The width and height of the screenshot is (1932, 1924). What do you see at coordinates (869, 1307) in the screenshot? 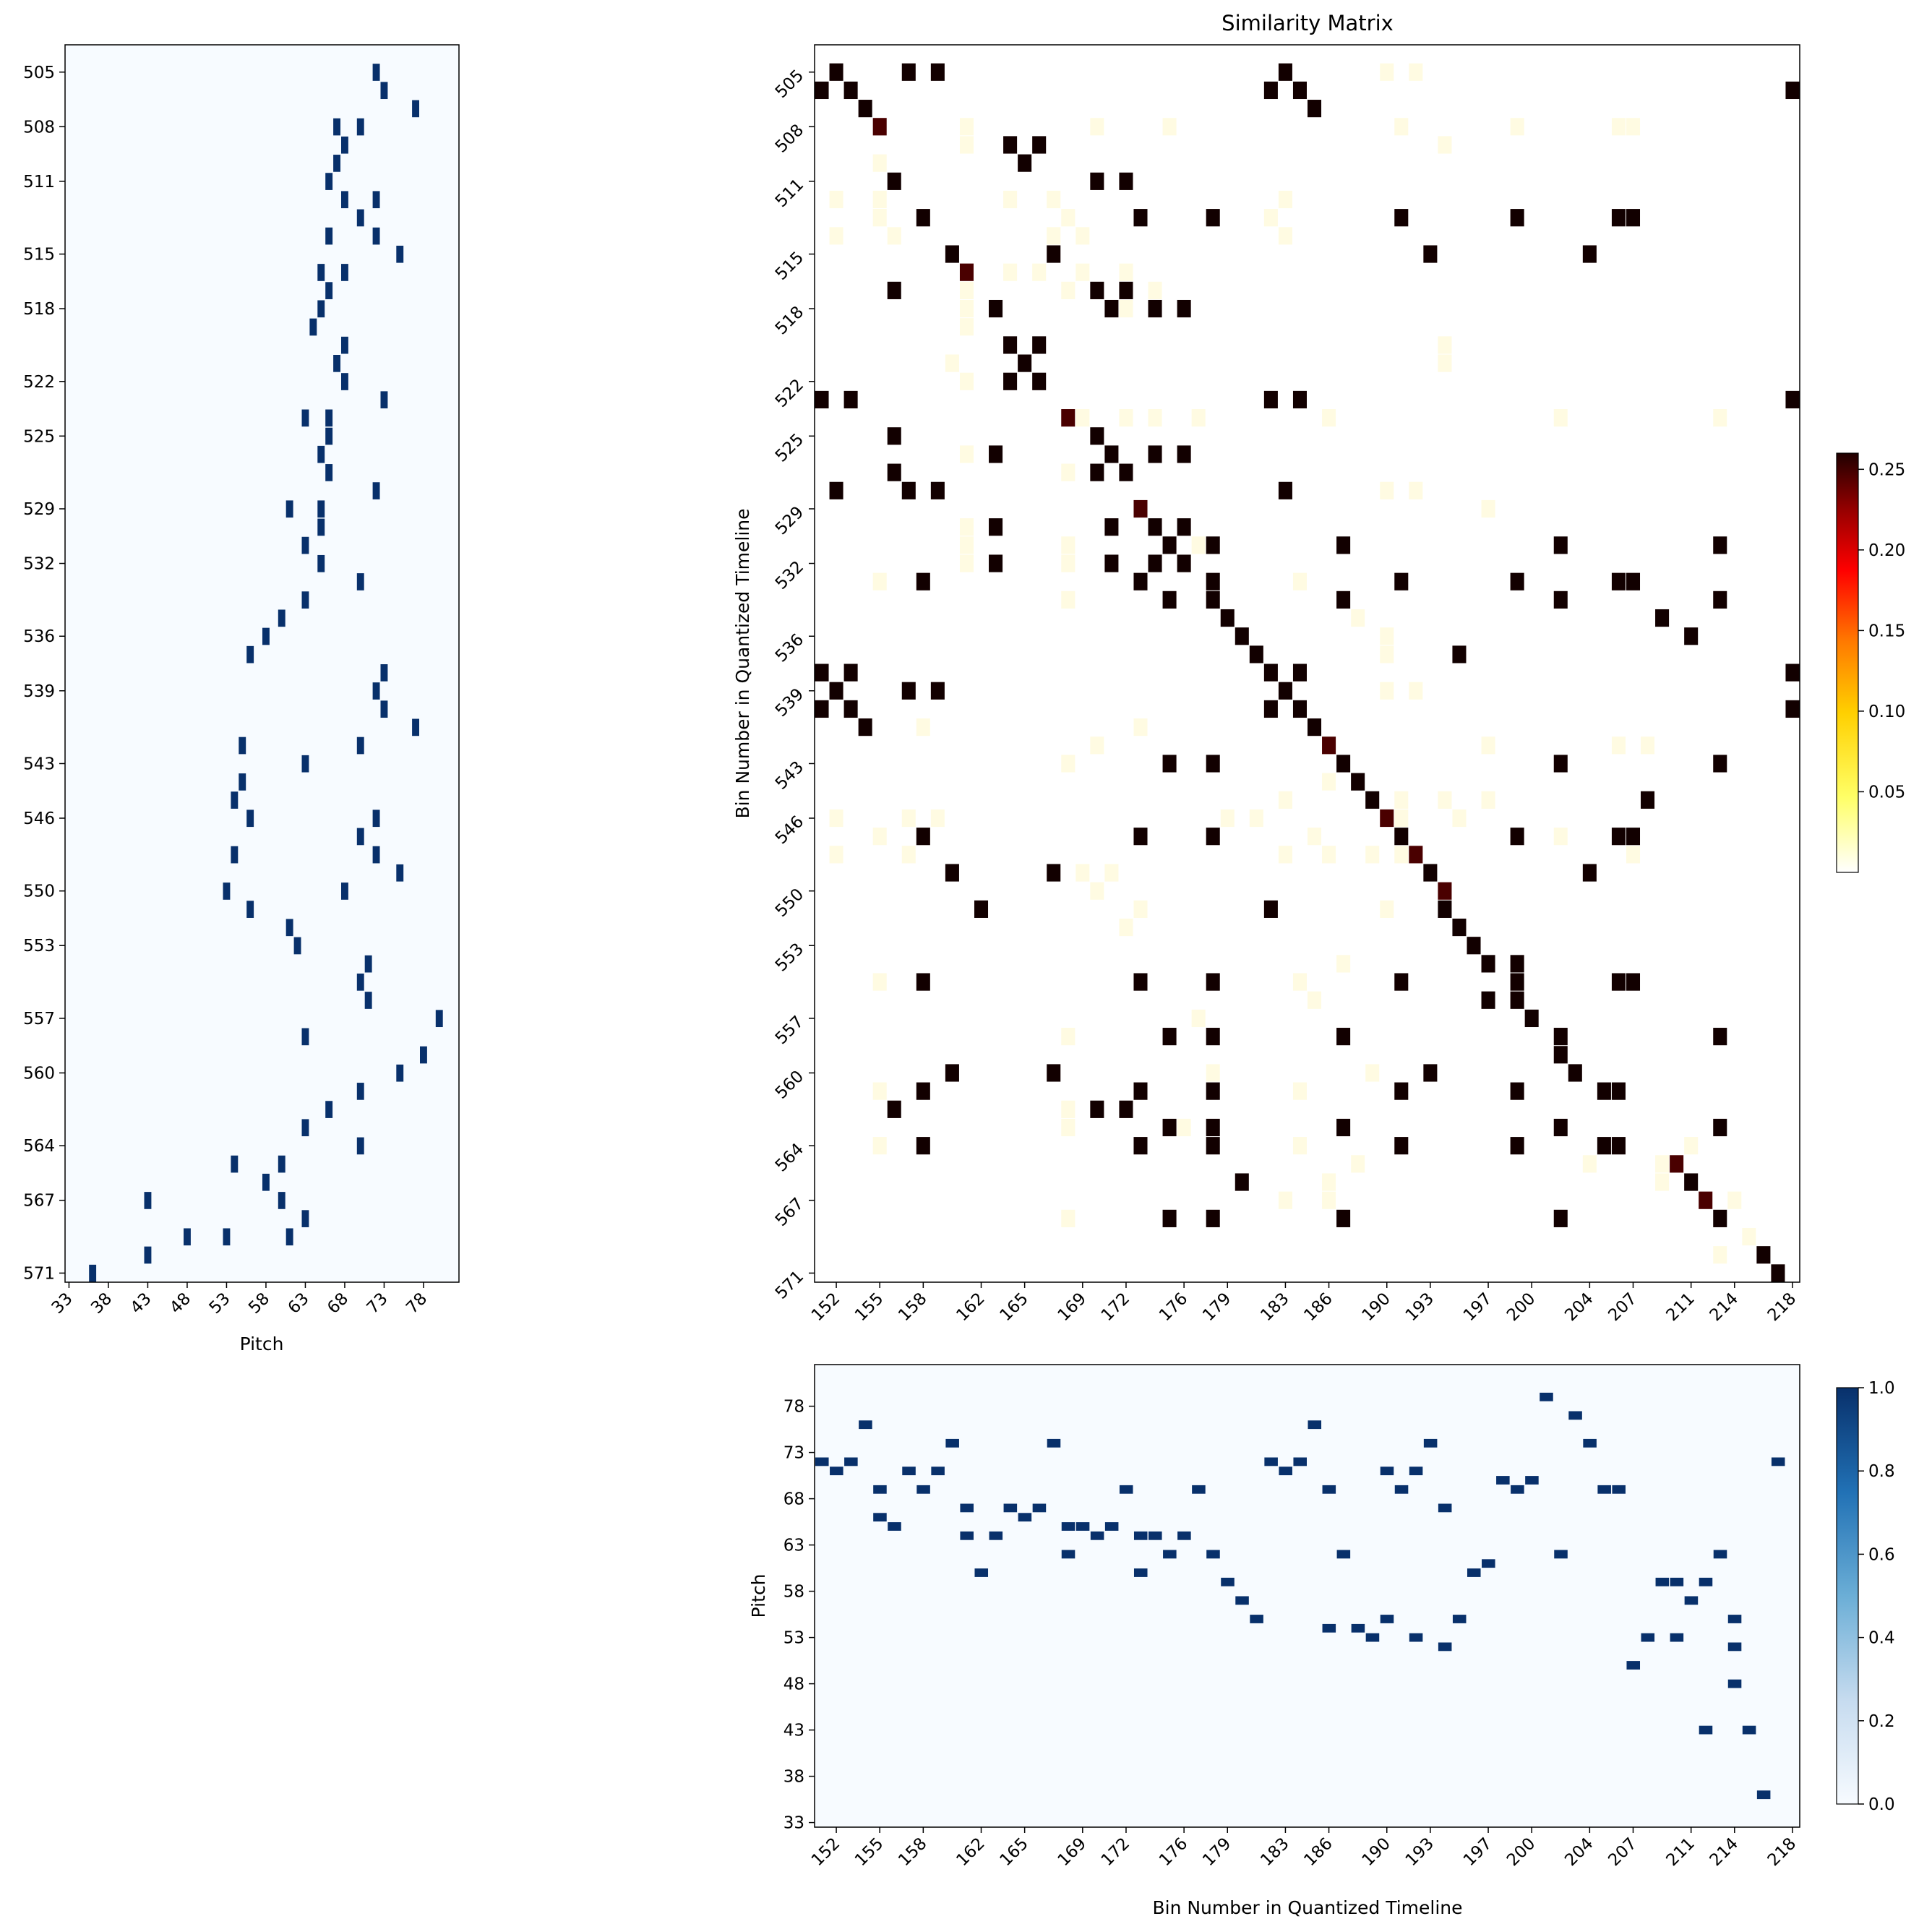
I see `x-tick-label: 155` at bounding box center [869, 1307].